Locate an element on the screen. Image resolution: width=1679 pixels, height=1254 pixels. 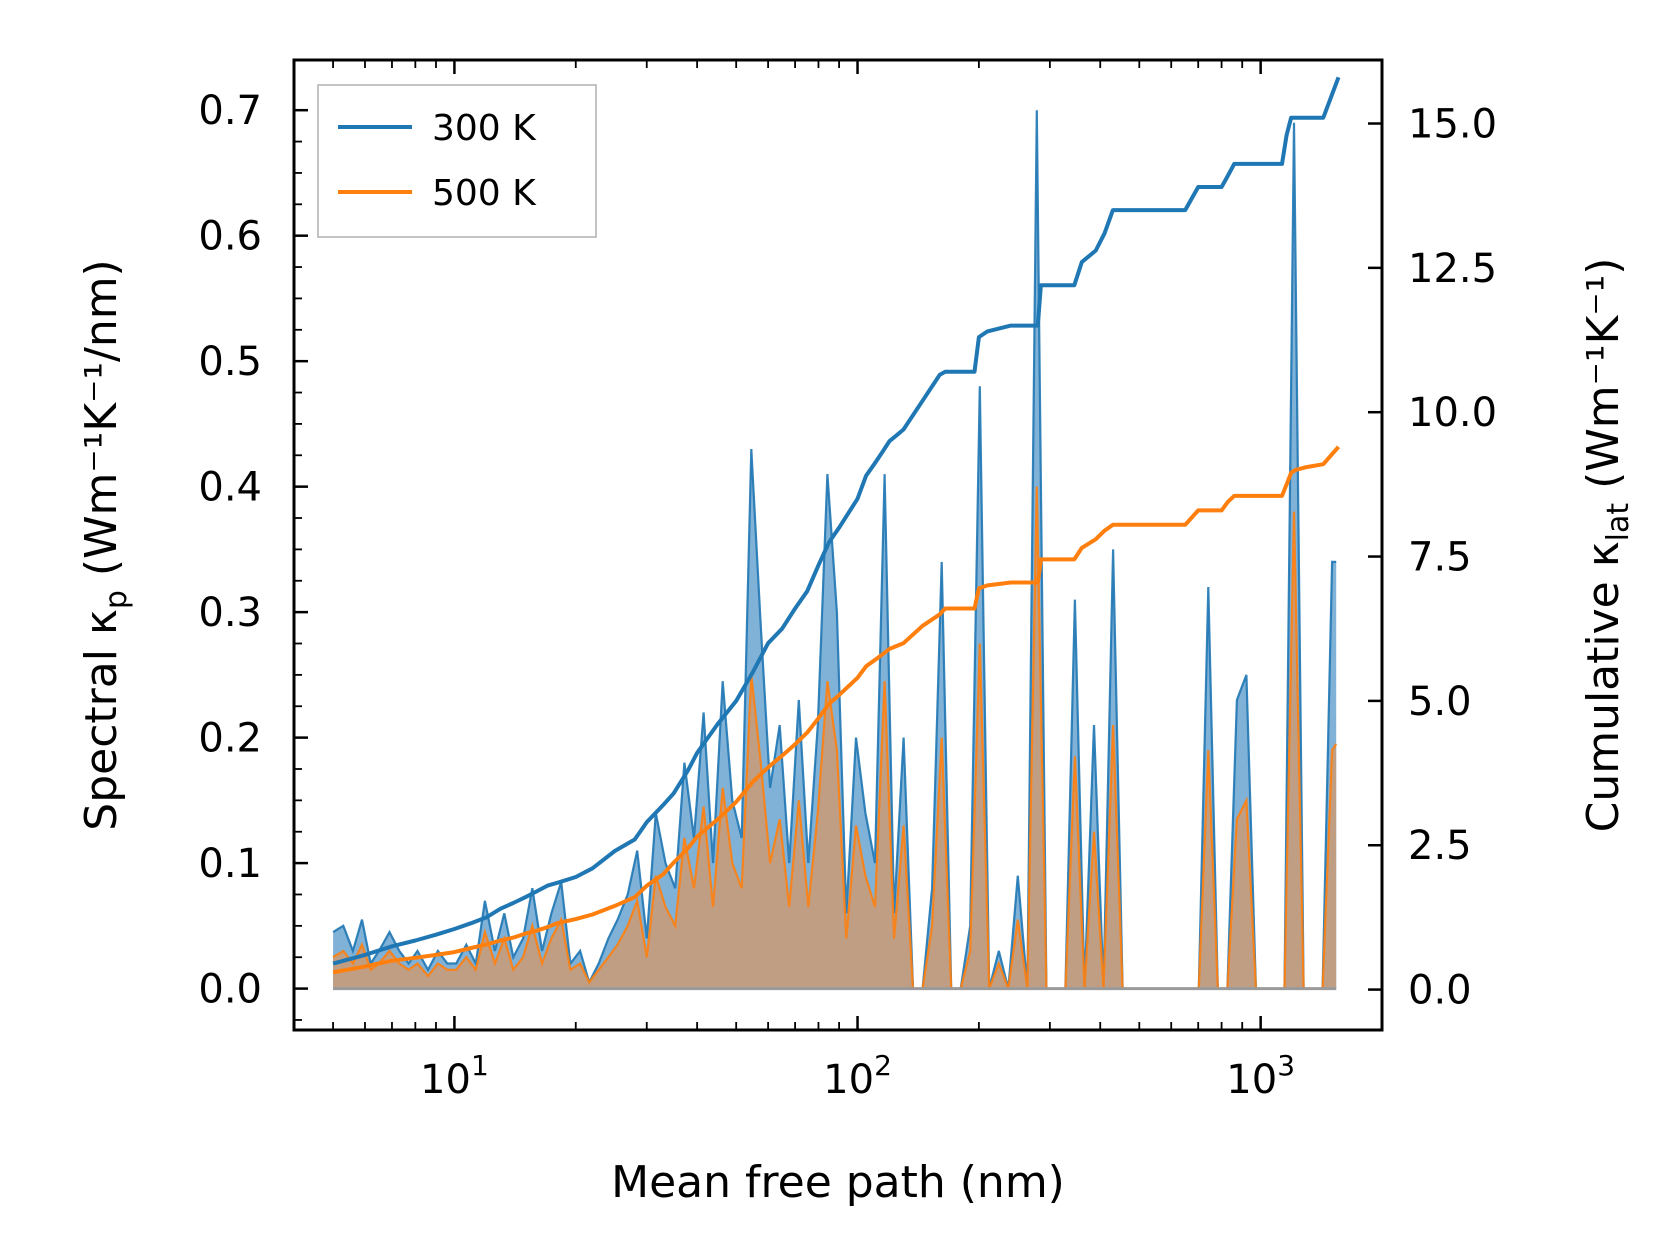
y-axis-title-right: Cumulative κlat (Wm⁻¹K⁻¹) is located at coordinates (1607, 545).